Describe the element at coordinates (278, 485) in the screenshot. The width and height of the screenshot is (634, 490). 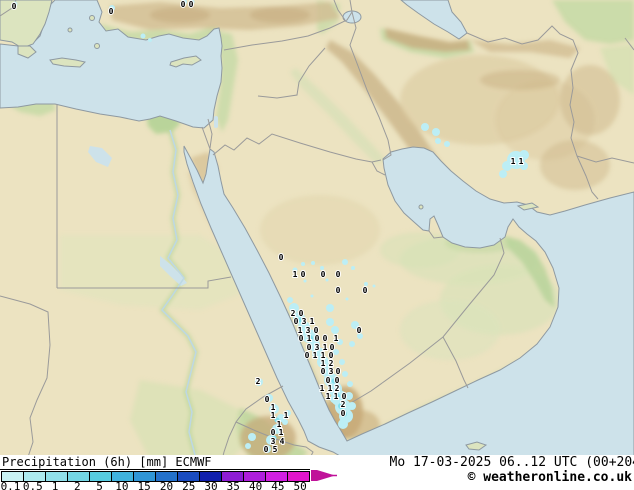
I see `legend-scale-label: 45` at that location.